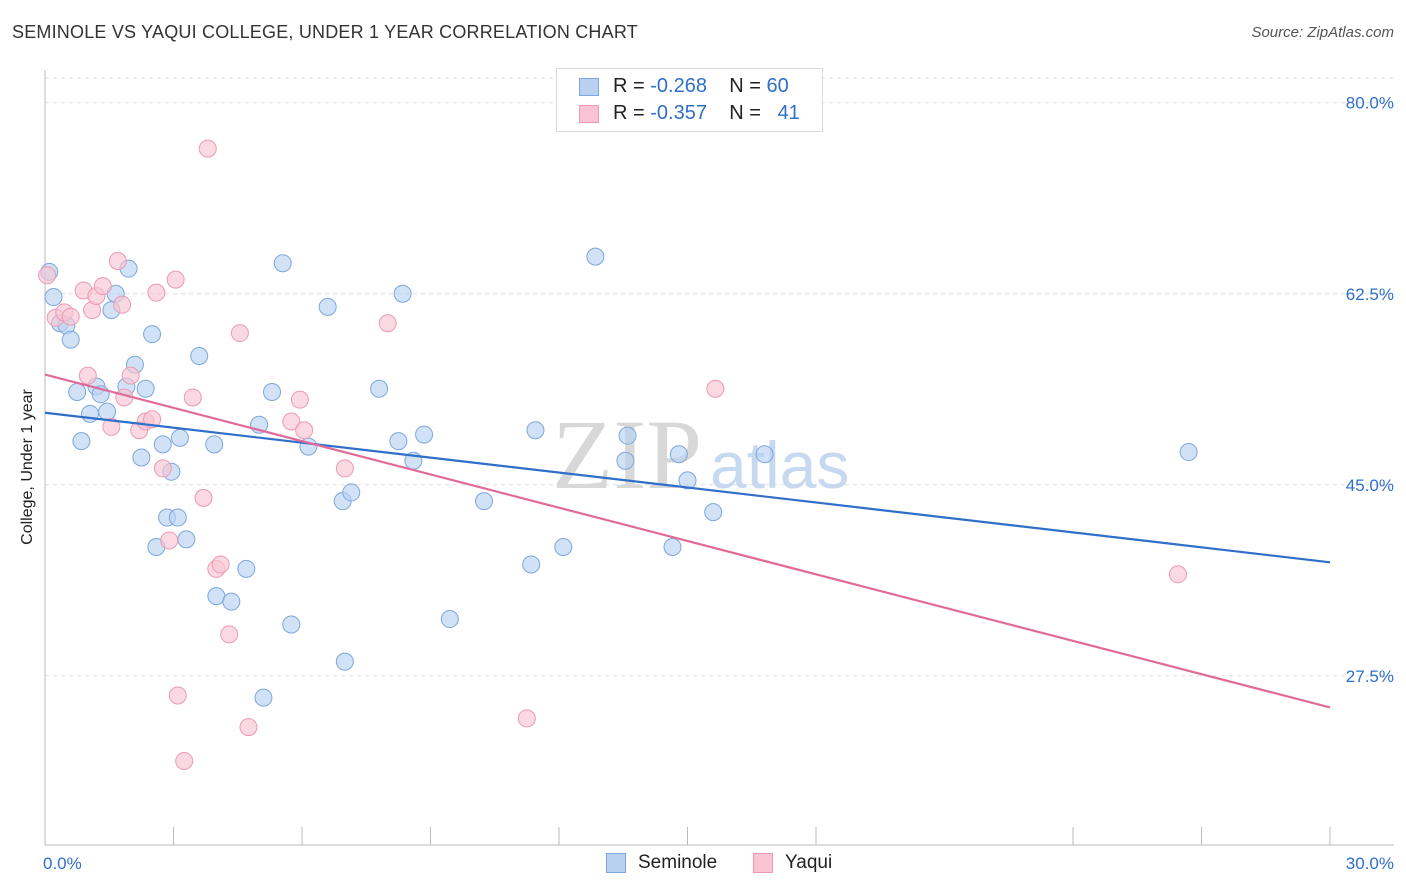 The width and height of the screenshot is (1406, 892). I want to click on y-axis-label: College, Under 1 year, so click(27, 467).